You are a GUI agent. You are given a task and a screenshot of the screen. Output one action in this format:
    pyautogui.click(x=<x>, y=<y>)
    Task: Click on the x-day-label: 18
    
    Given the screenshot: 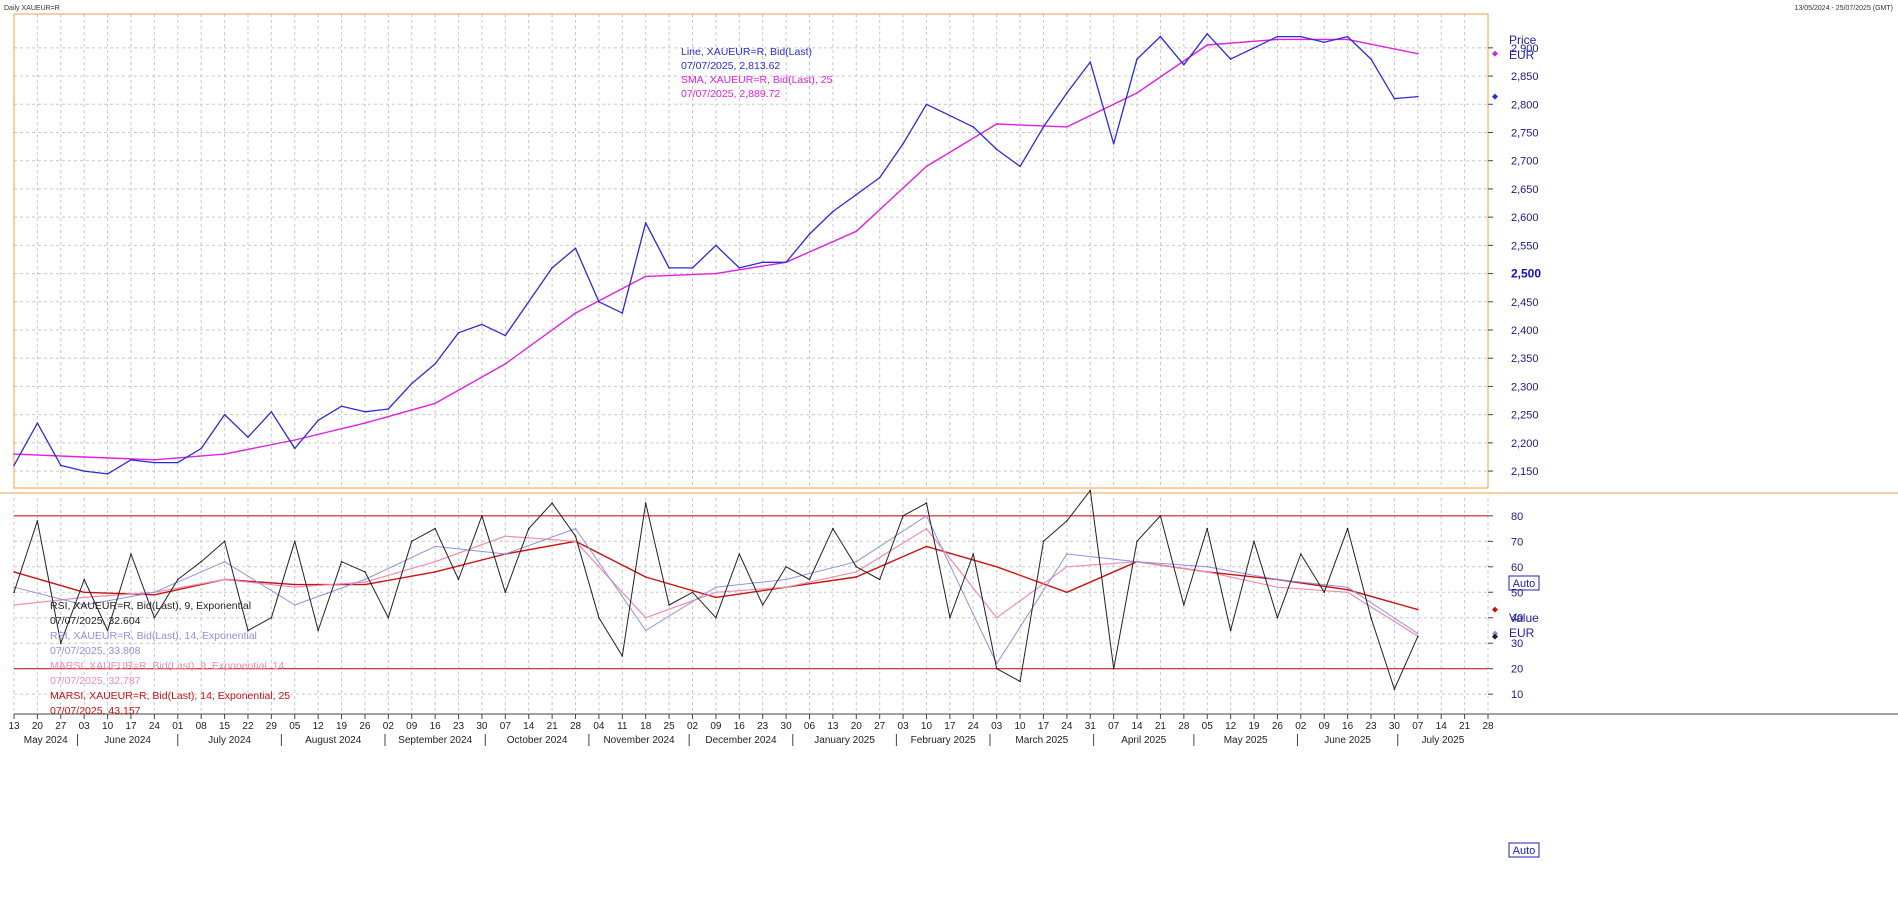 What is the action you would take?
    pyautogui.click(x=646, y=726)
    